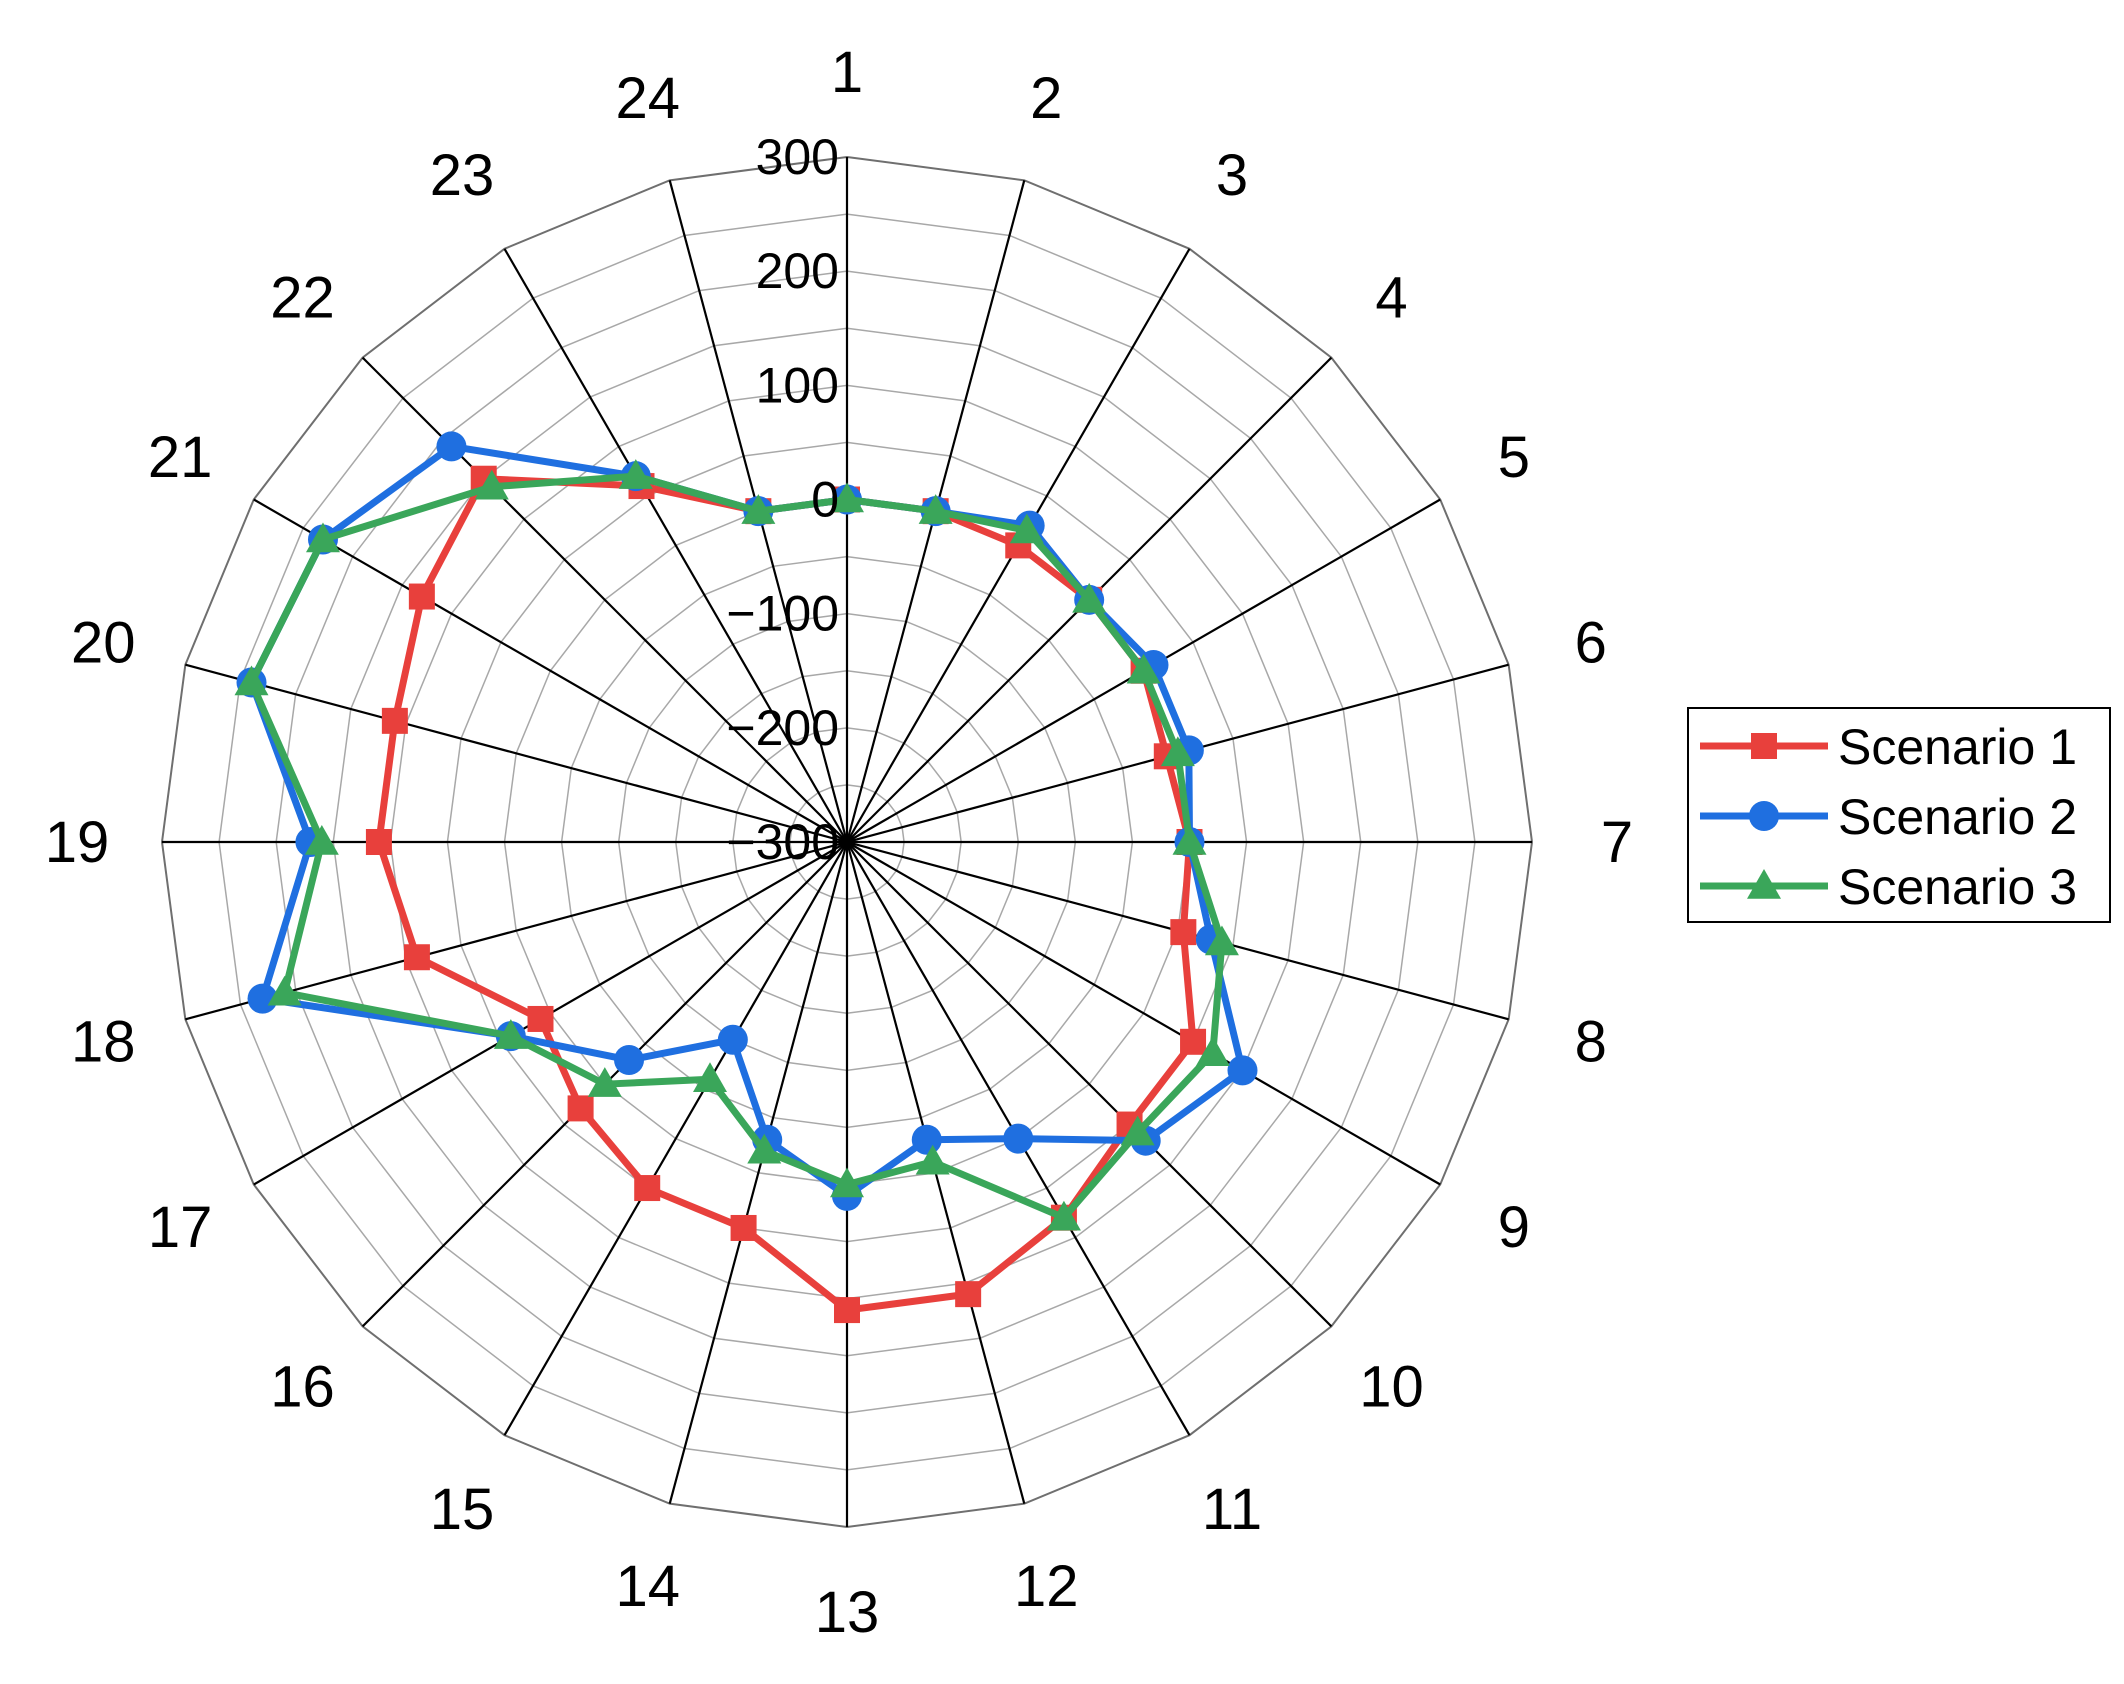  I want to click on radial-tick-label: −200, so click(782, 728).